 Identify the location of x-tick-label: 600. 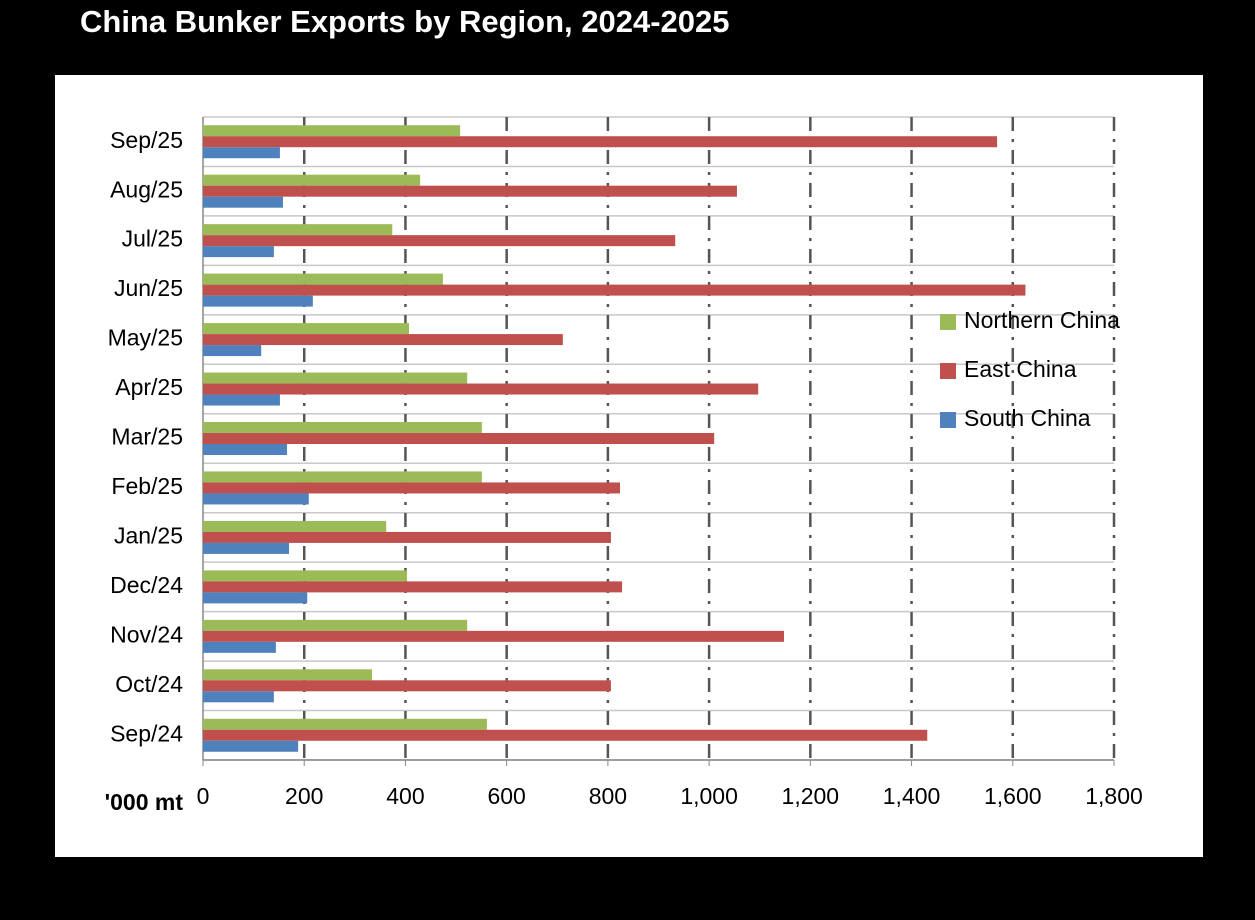
(506, 796).